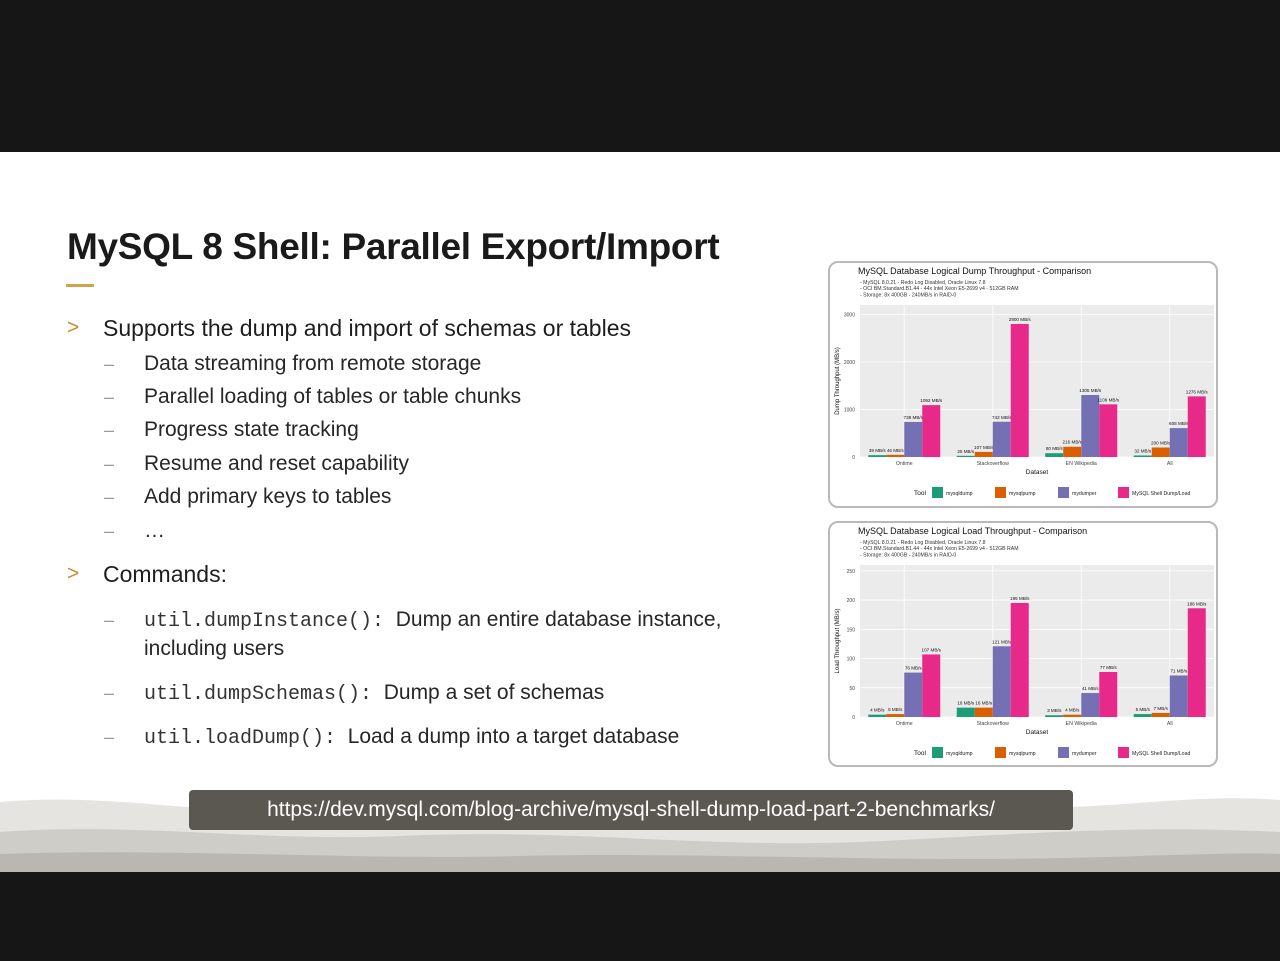  Describe the element at coordinates (838, 381) in the screenshot. I see `y-axis-label: Dump Throughput (MB/s)` at that location.